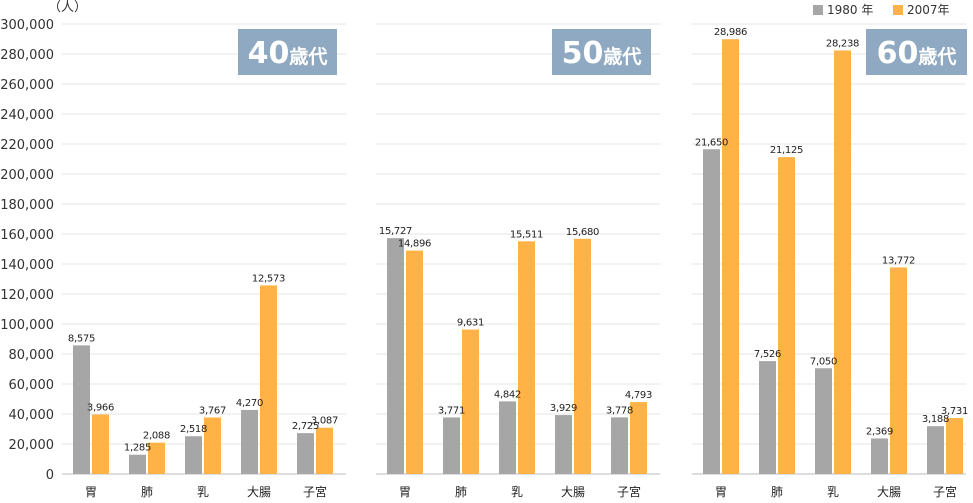  What do you see at coordinates (777, 492) in the screenshot?
I see `category-label-p3-1: 肺` at bounding box center [777, 492].